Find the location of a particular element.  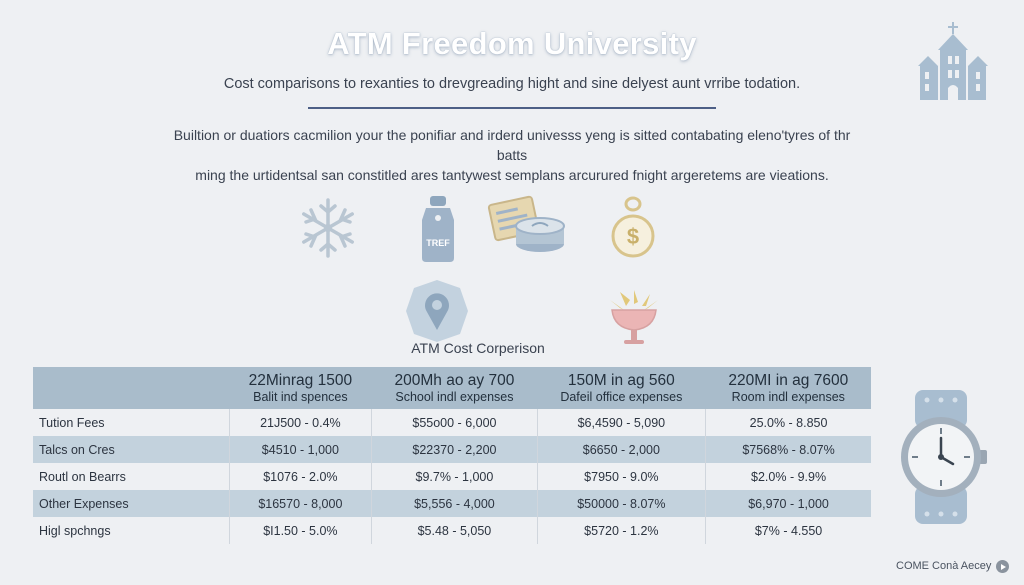

column-subtitle: Balit ind spences is located at coordinates (300, 396).